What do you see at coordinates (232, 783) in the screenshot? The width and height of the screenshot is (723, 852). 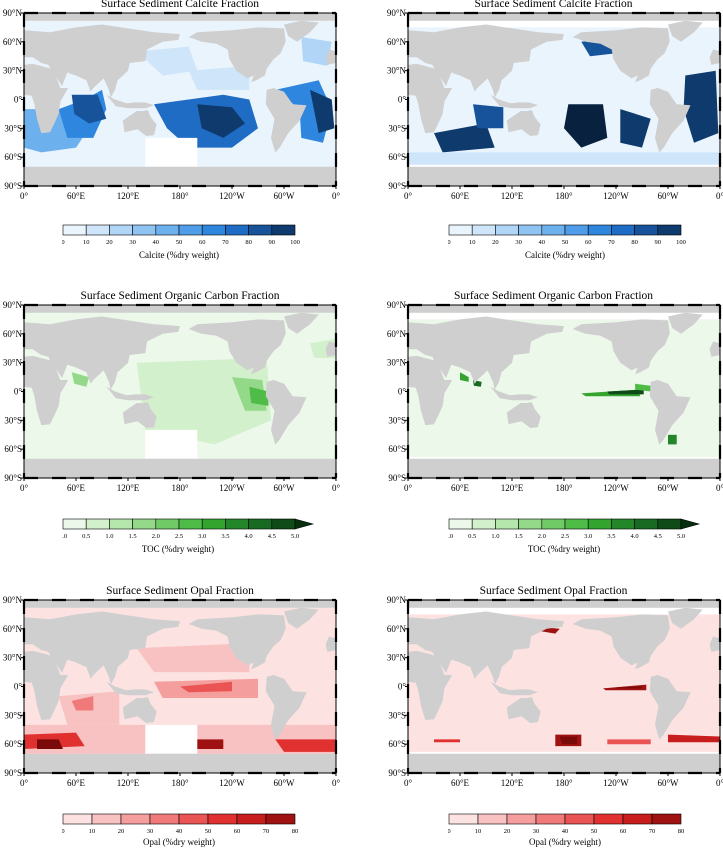 I see `lon-tick-label: 120°W` at bounding box center [232, 783].